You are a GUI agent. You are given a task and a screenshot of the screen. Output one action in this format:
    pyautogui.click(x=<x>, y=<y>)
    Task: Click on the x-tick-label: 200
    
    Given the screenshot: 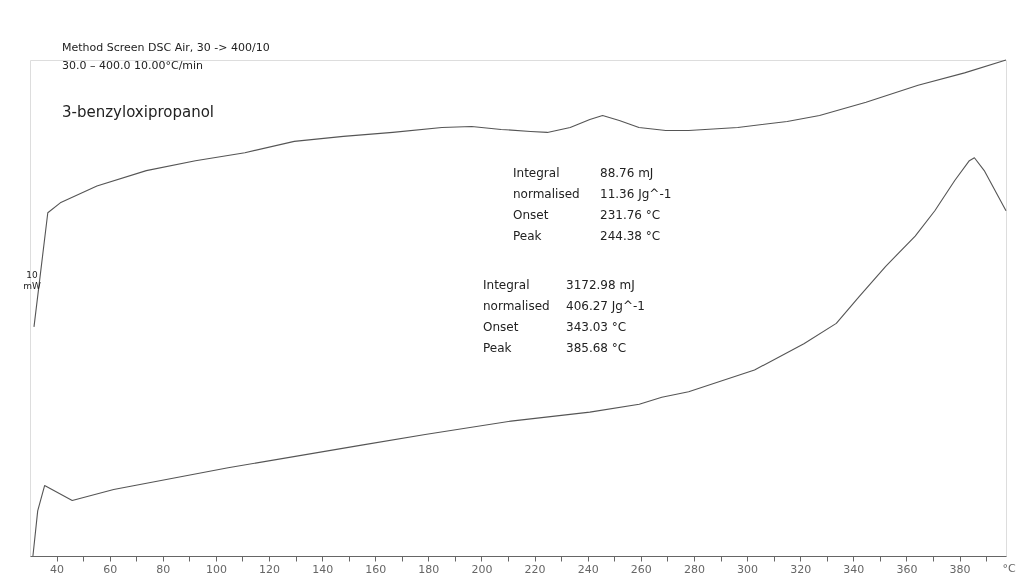 What is the action you would take?
    pyautogui.click(x=482, y=569)
    